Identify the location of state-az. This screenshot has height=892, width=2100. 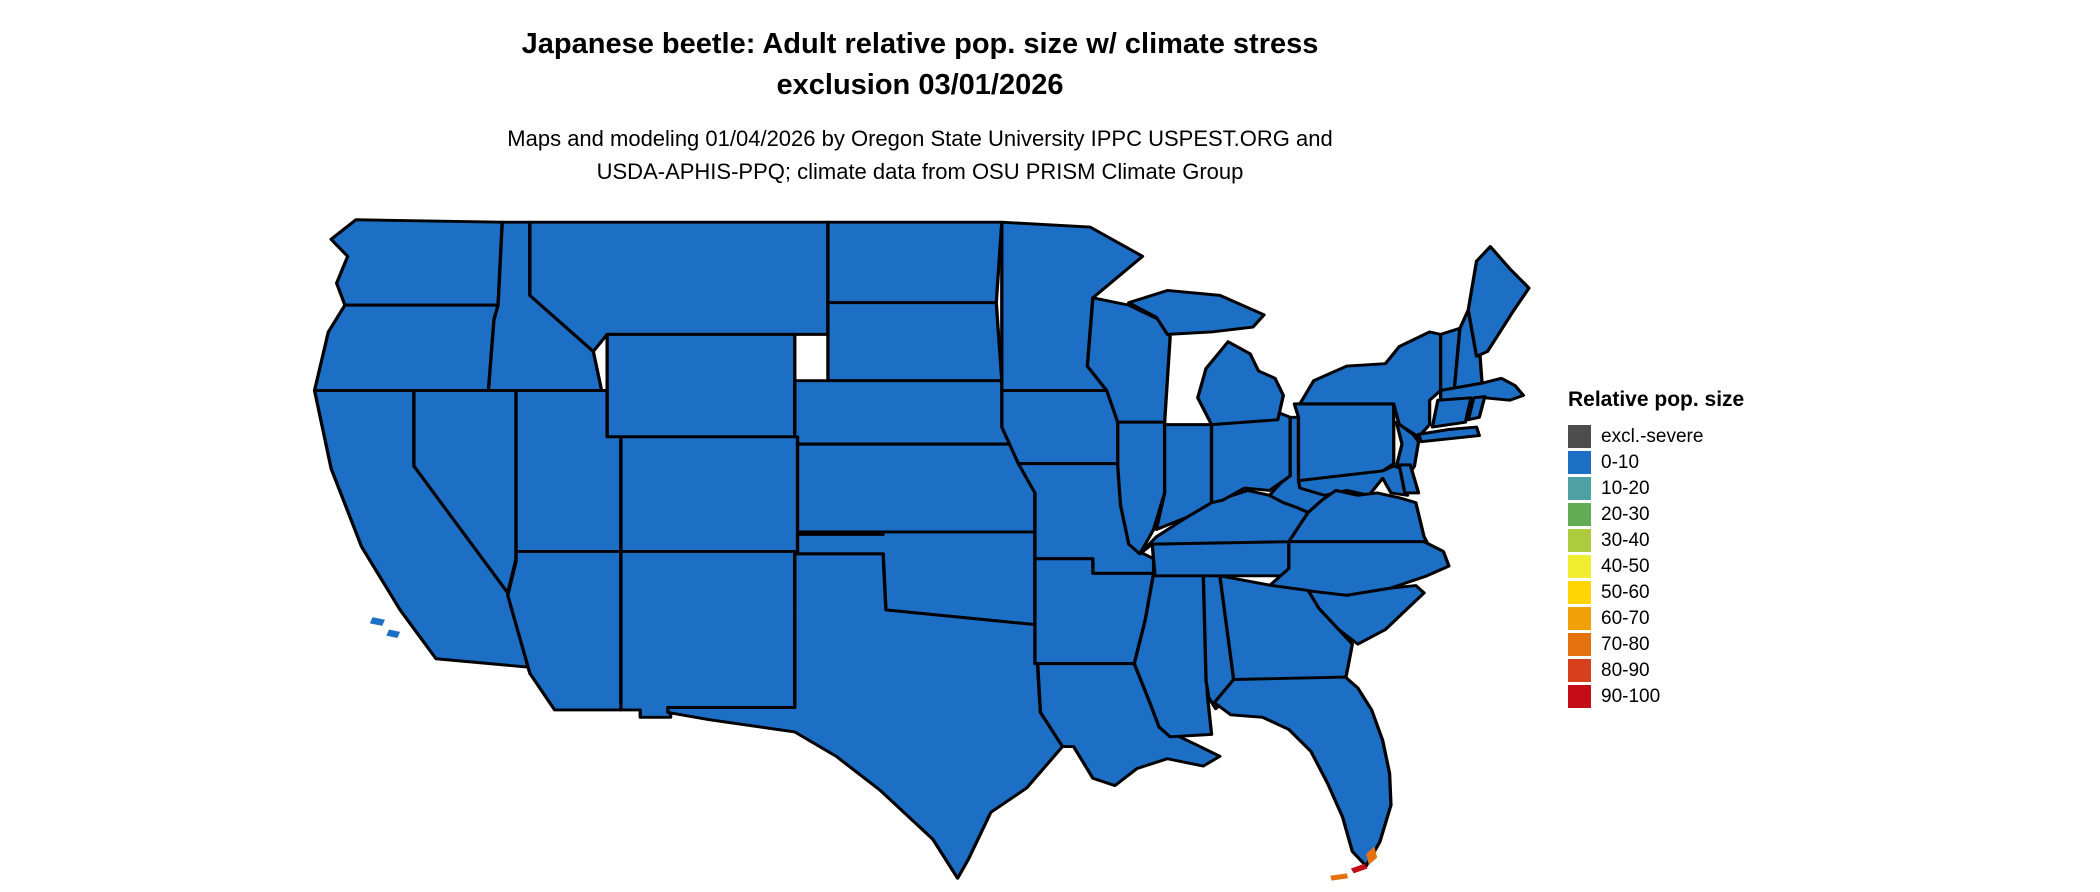
(564, 630).